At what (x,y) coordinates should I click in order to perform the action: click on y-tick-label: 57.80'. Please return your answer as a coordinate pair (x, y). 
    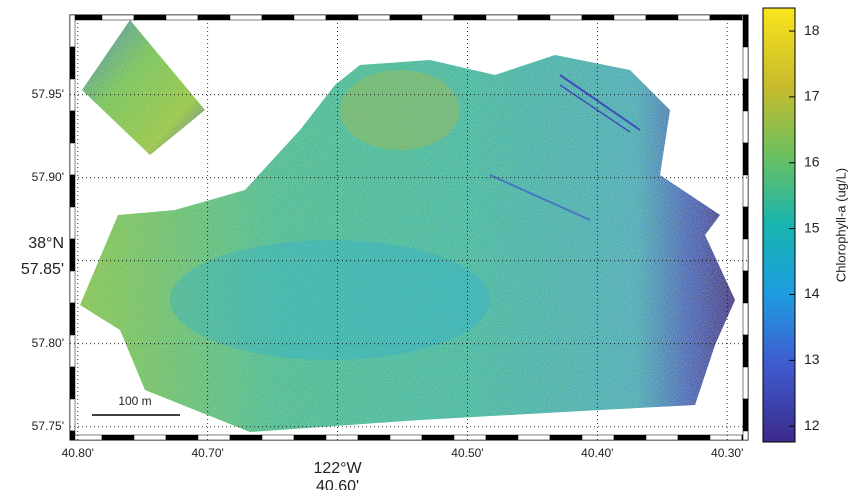
    Looking at the image, I should click on (48, 343).